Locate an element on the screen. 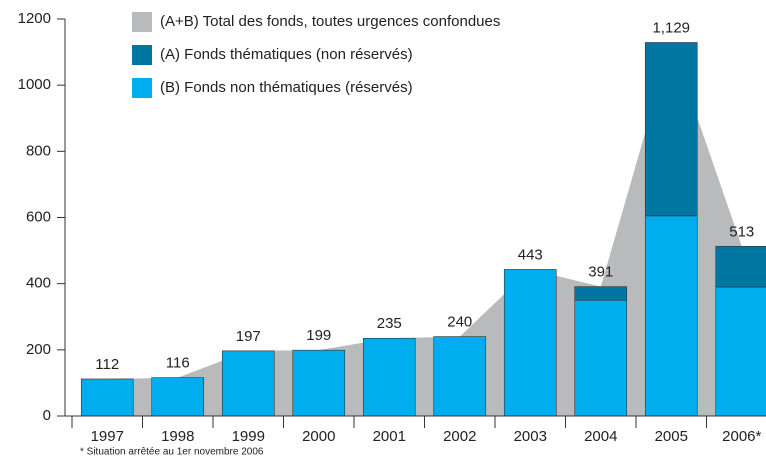 The height and width of the screenshot is (459, 766). total-label: 391 is located at coordinates (600, 272).